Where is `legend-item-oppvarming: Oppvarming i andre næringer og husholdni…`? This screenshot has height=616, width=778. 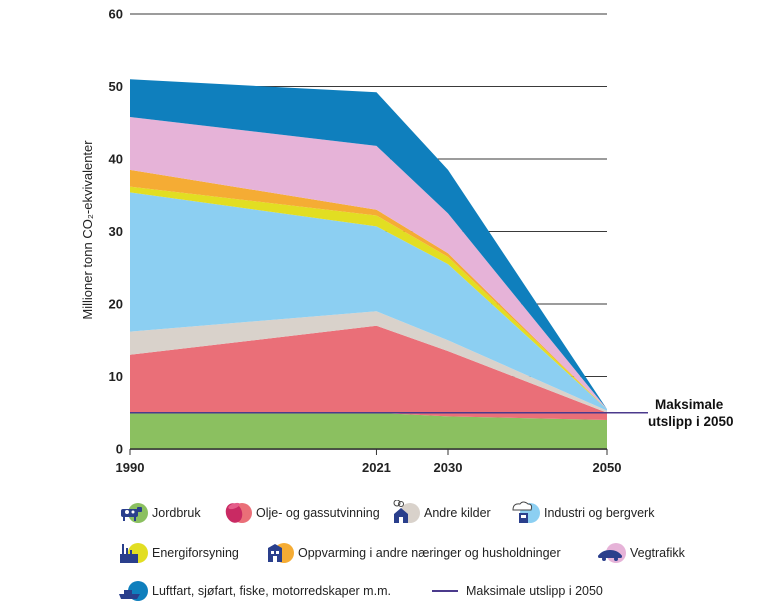
legend-item-oppvarming: Oppvarming i andre næringer og husholdni… is located at coordinates (412, 553).